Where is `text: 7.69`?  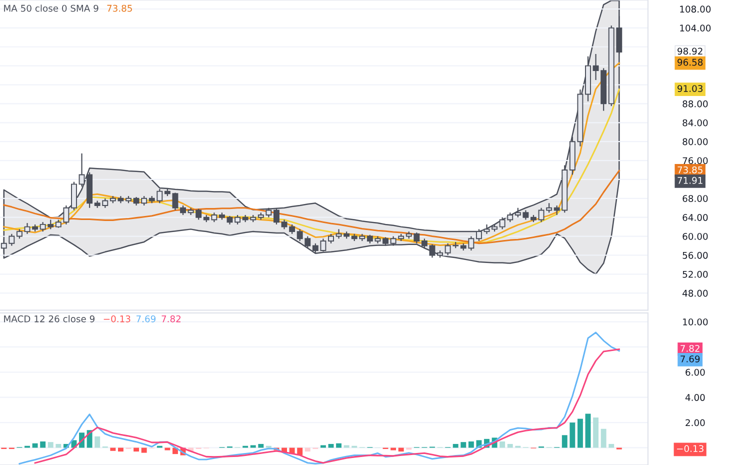 text: 7.69 is located at coordinates (690, 358).